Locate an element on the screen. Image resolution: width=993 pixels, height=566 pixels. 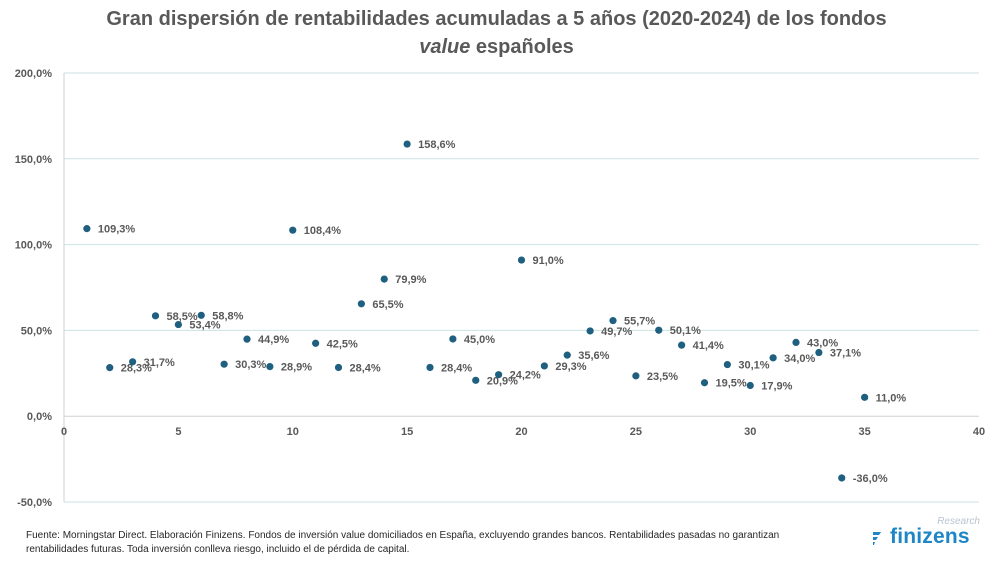
data-label: 34,0% is located at coordinates (799, 359).